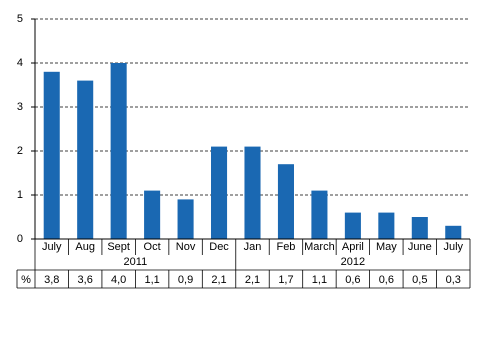 Image resolution: width=493 pixels, height=348 pixels. Describe the element at coordinates (85, 247) in the screenshot. I see `x-tick-label: Aug` at that location.